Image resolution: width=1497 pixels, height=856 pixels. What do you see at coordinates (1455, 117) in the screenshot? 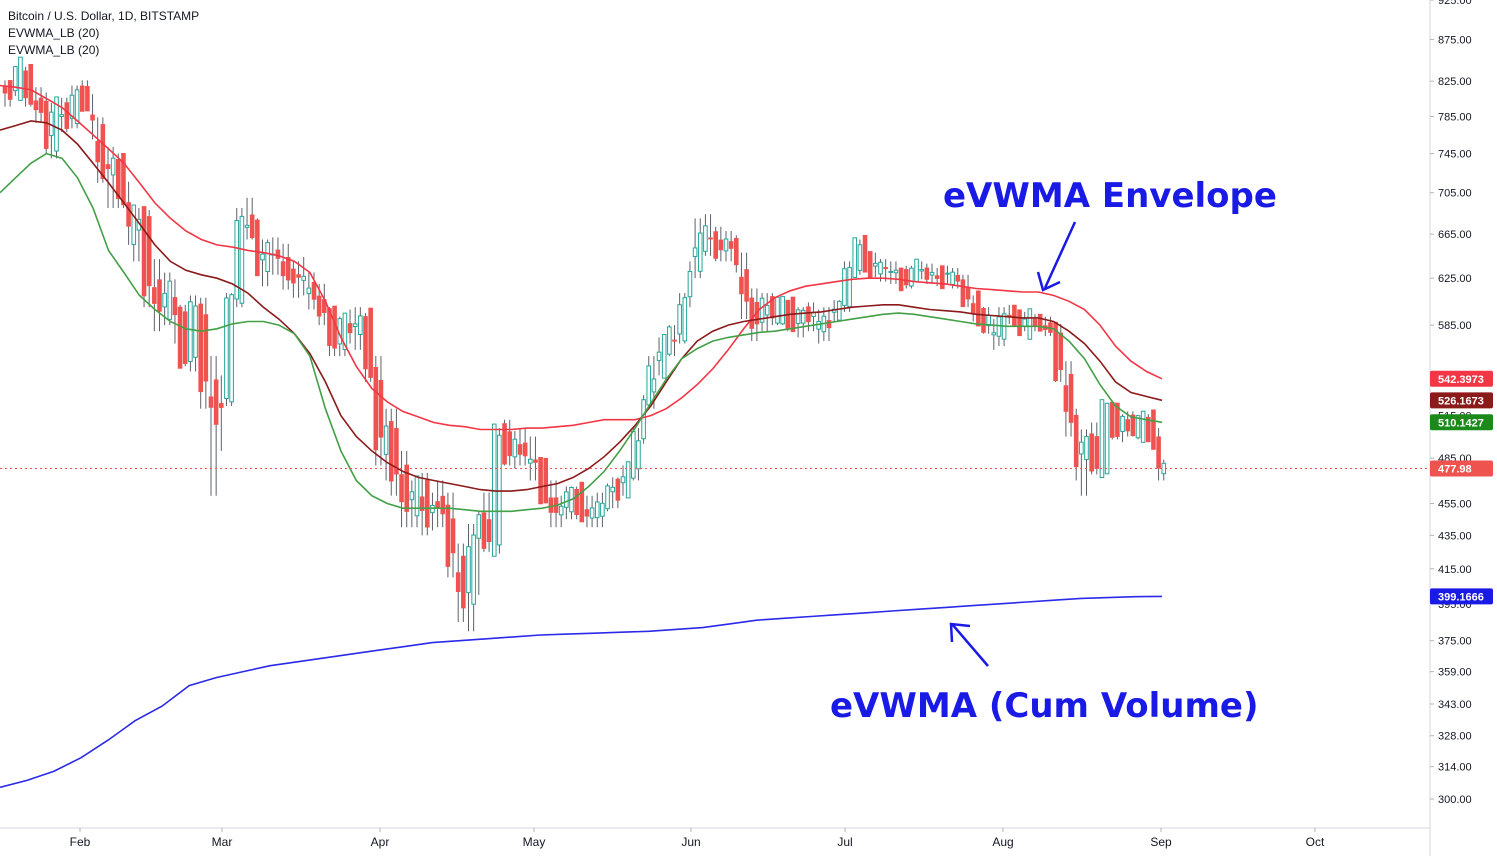
I see `y-tick-label: 785.00` at bounding box center [1455, 117].